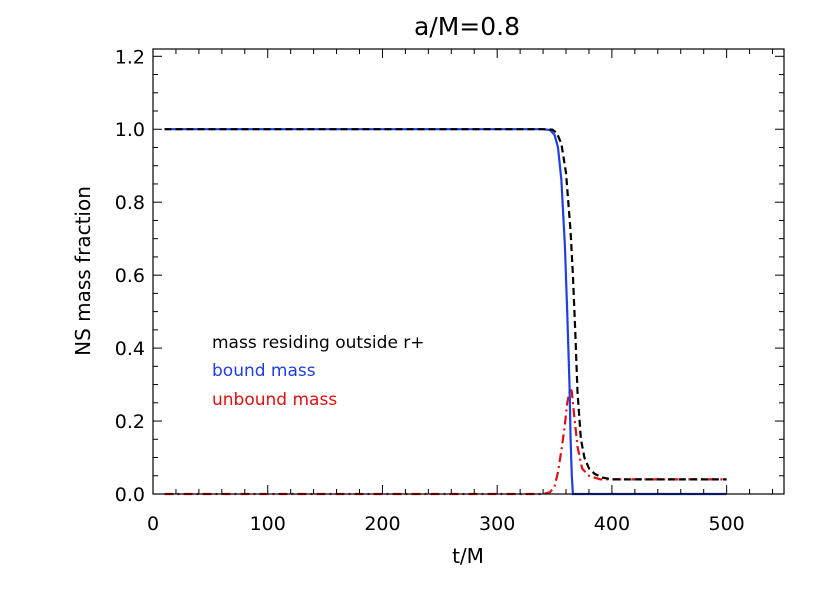  Describe the element at coordinates (130, 422) in the screenshot. I see `y-tick-label: 0.2` at that location.